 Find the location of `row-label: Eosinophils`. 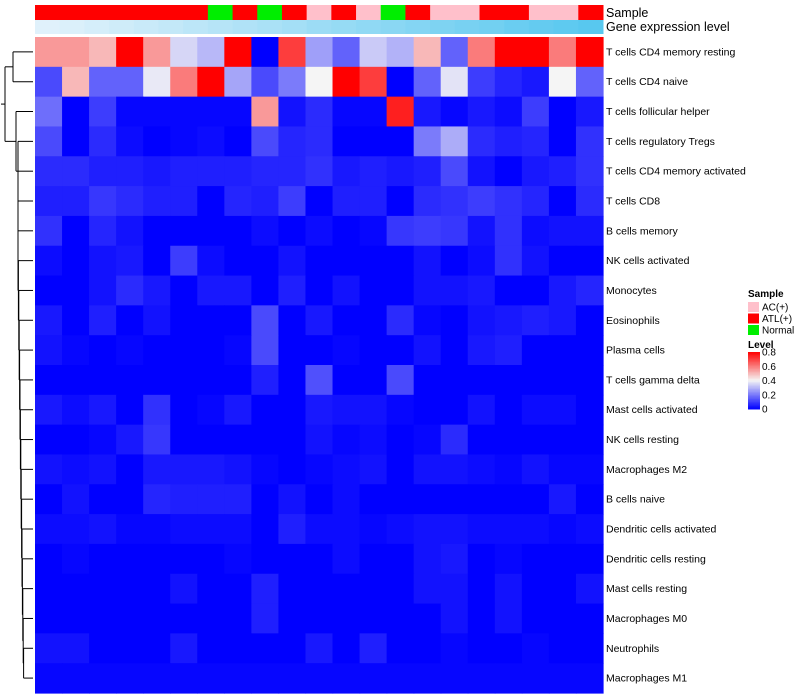

row-label: Eosinophils is located at coordinates (633, 321).